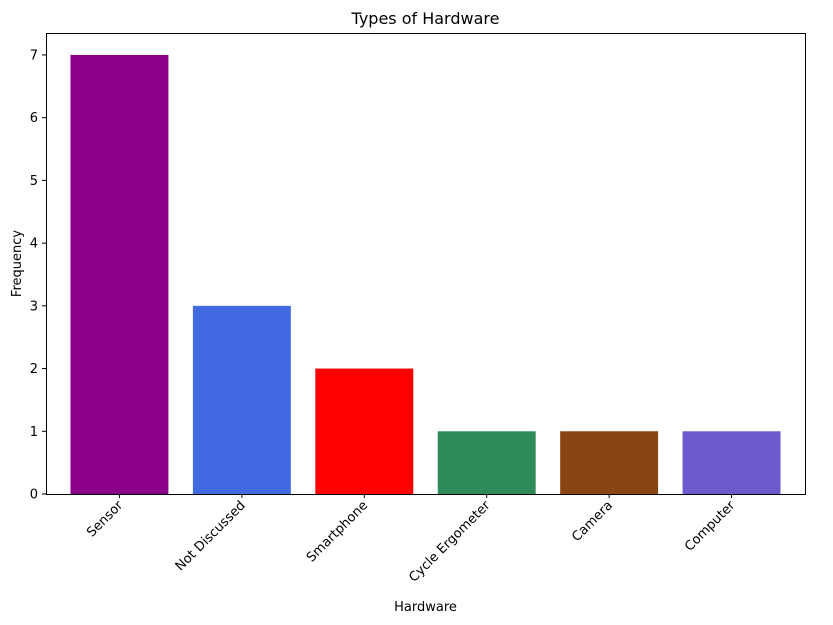 The image size is (833, 625). I want to click on y-tick-label: 1, so click(34, 432).